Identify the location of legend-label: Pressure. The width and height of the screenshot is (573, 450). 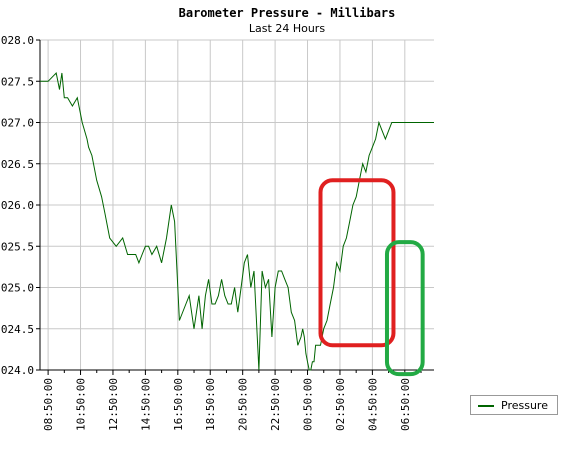
(524, 405).